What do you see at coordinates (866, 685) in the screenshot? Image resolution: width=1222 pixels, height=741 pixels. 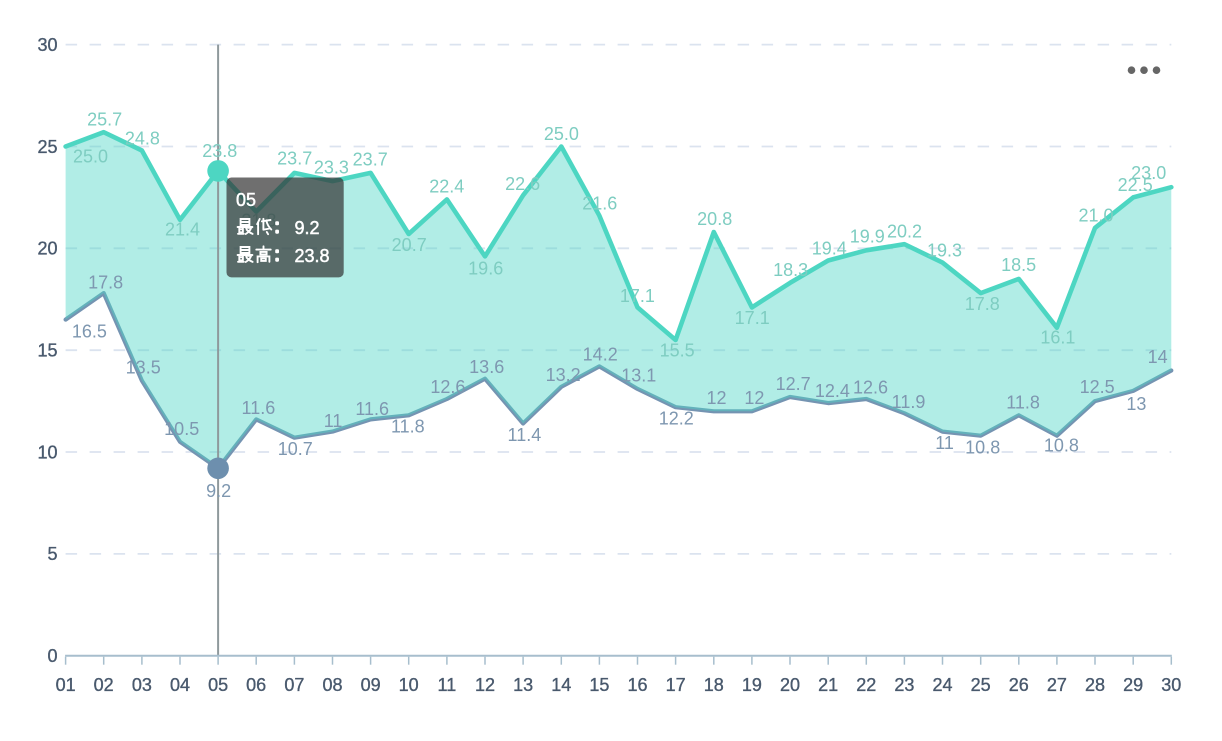 I see `svg-text: 22` at bounding box center [866, 685].